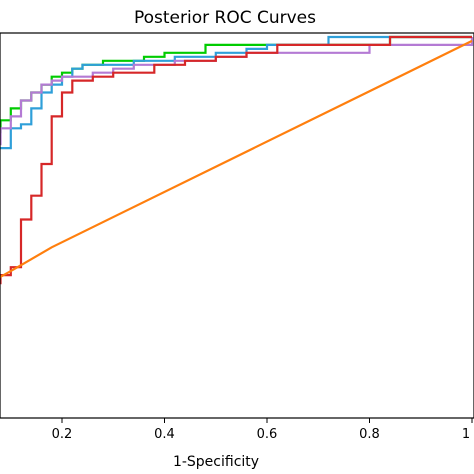 The height and width of the screenshot is (474, 474). What do you see at coordinates (216, 462) in the screenshot?
I see `x-axis-label: 1-Specificity` at bounding box center [216, 462].